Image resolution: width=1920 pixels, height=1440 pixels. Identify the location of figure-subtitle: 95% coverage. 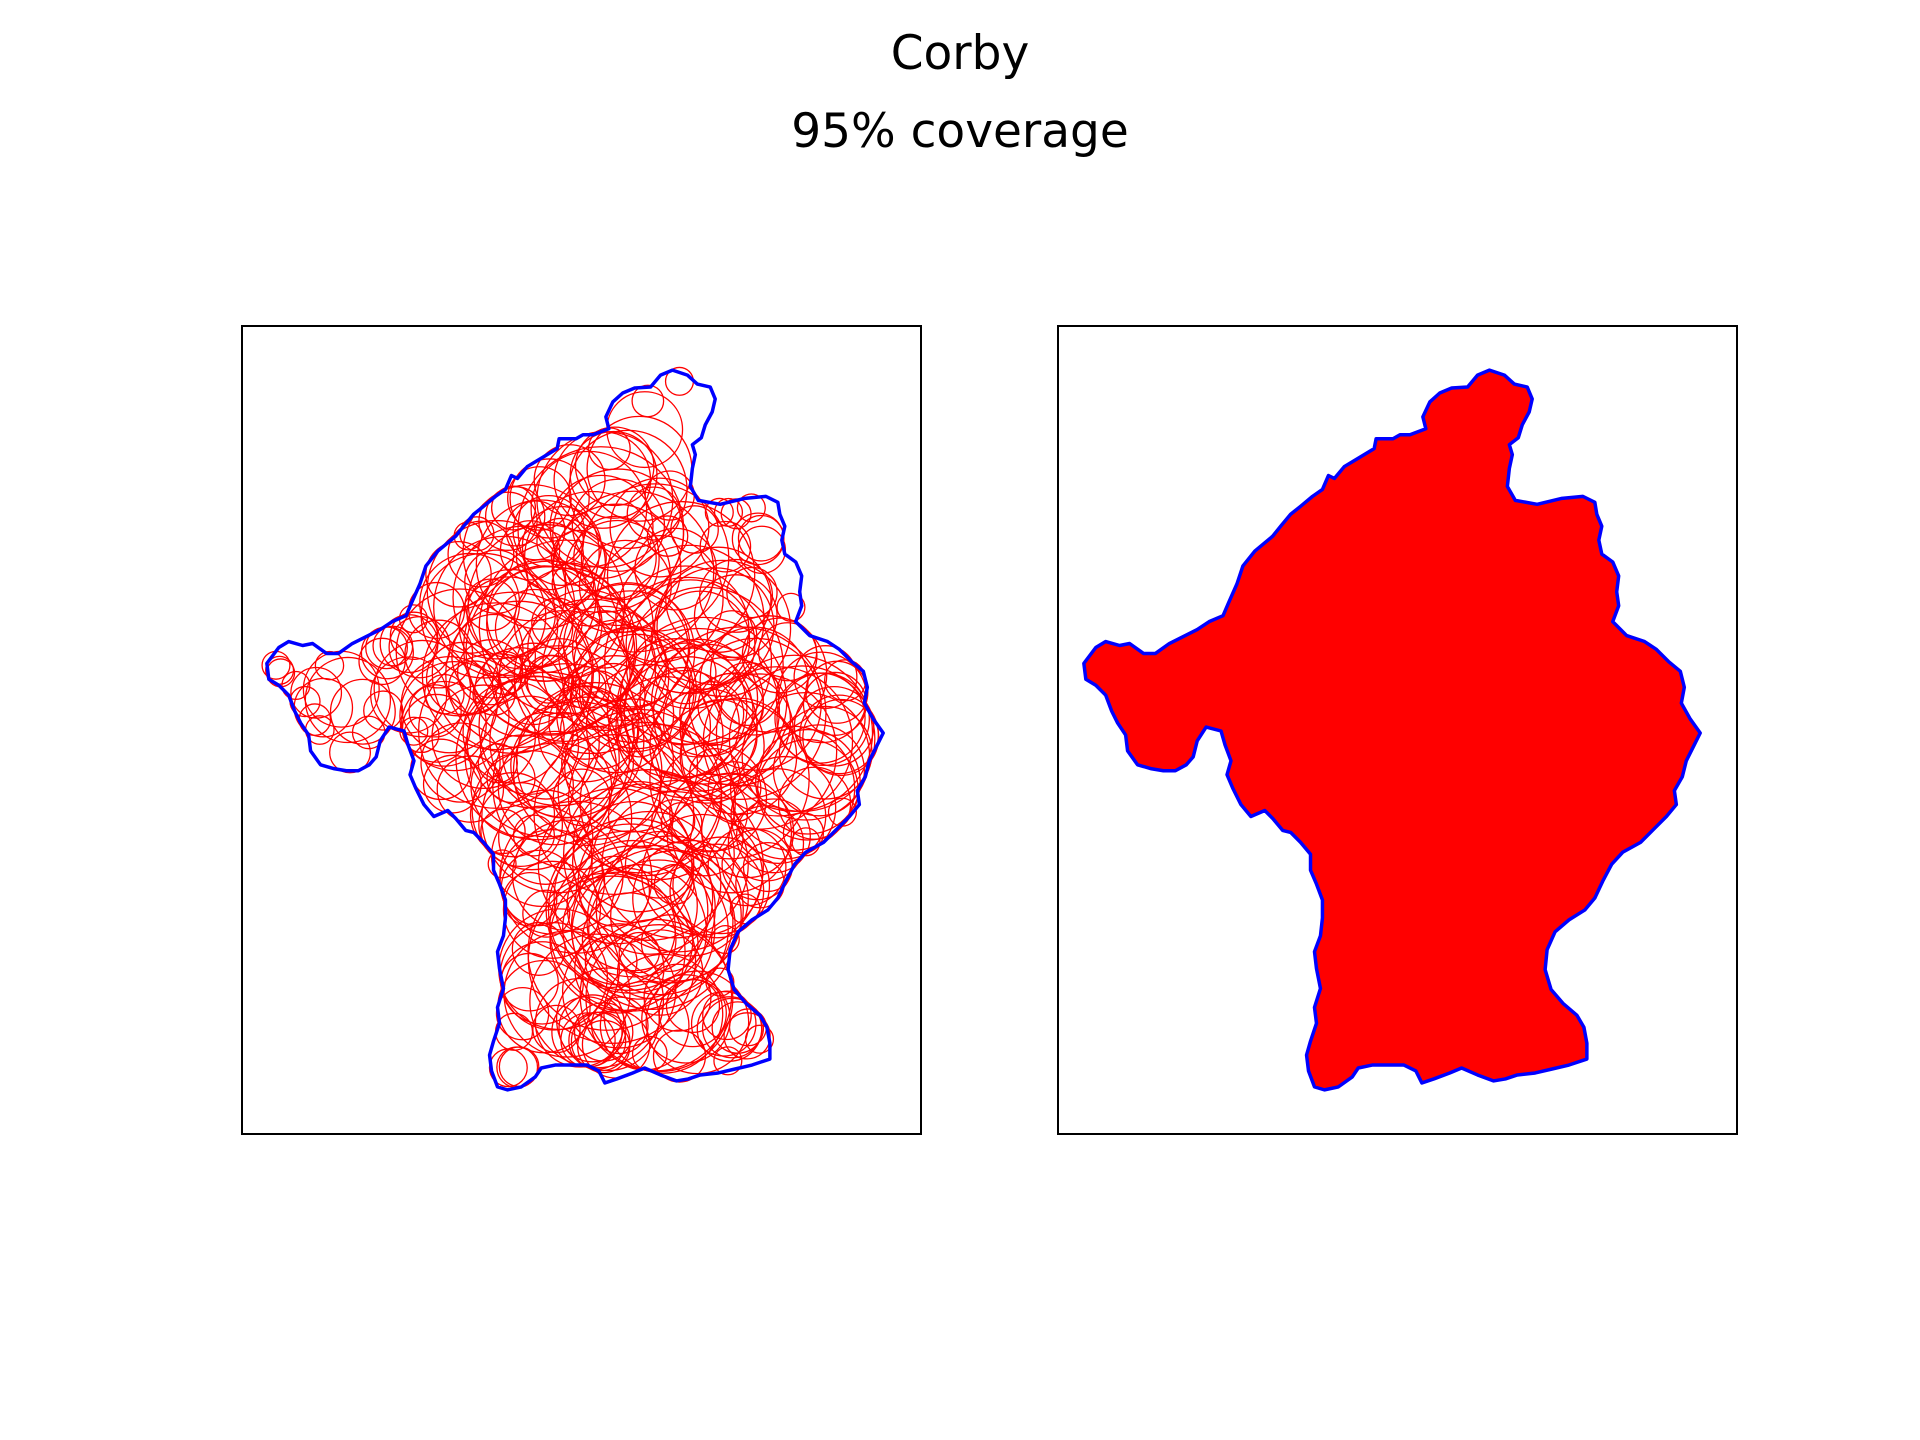
(960, 131).